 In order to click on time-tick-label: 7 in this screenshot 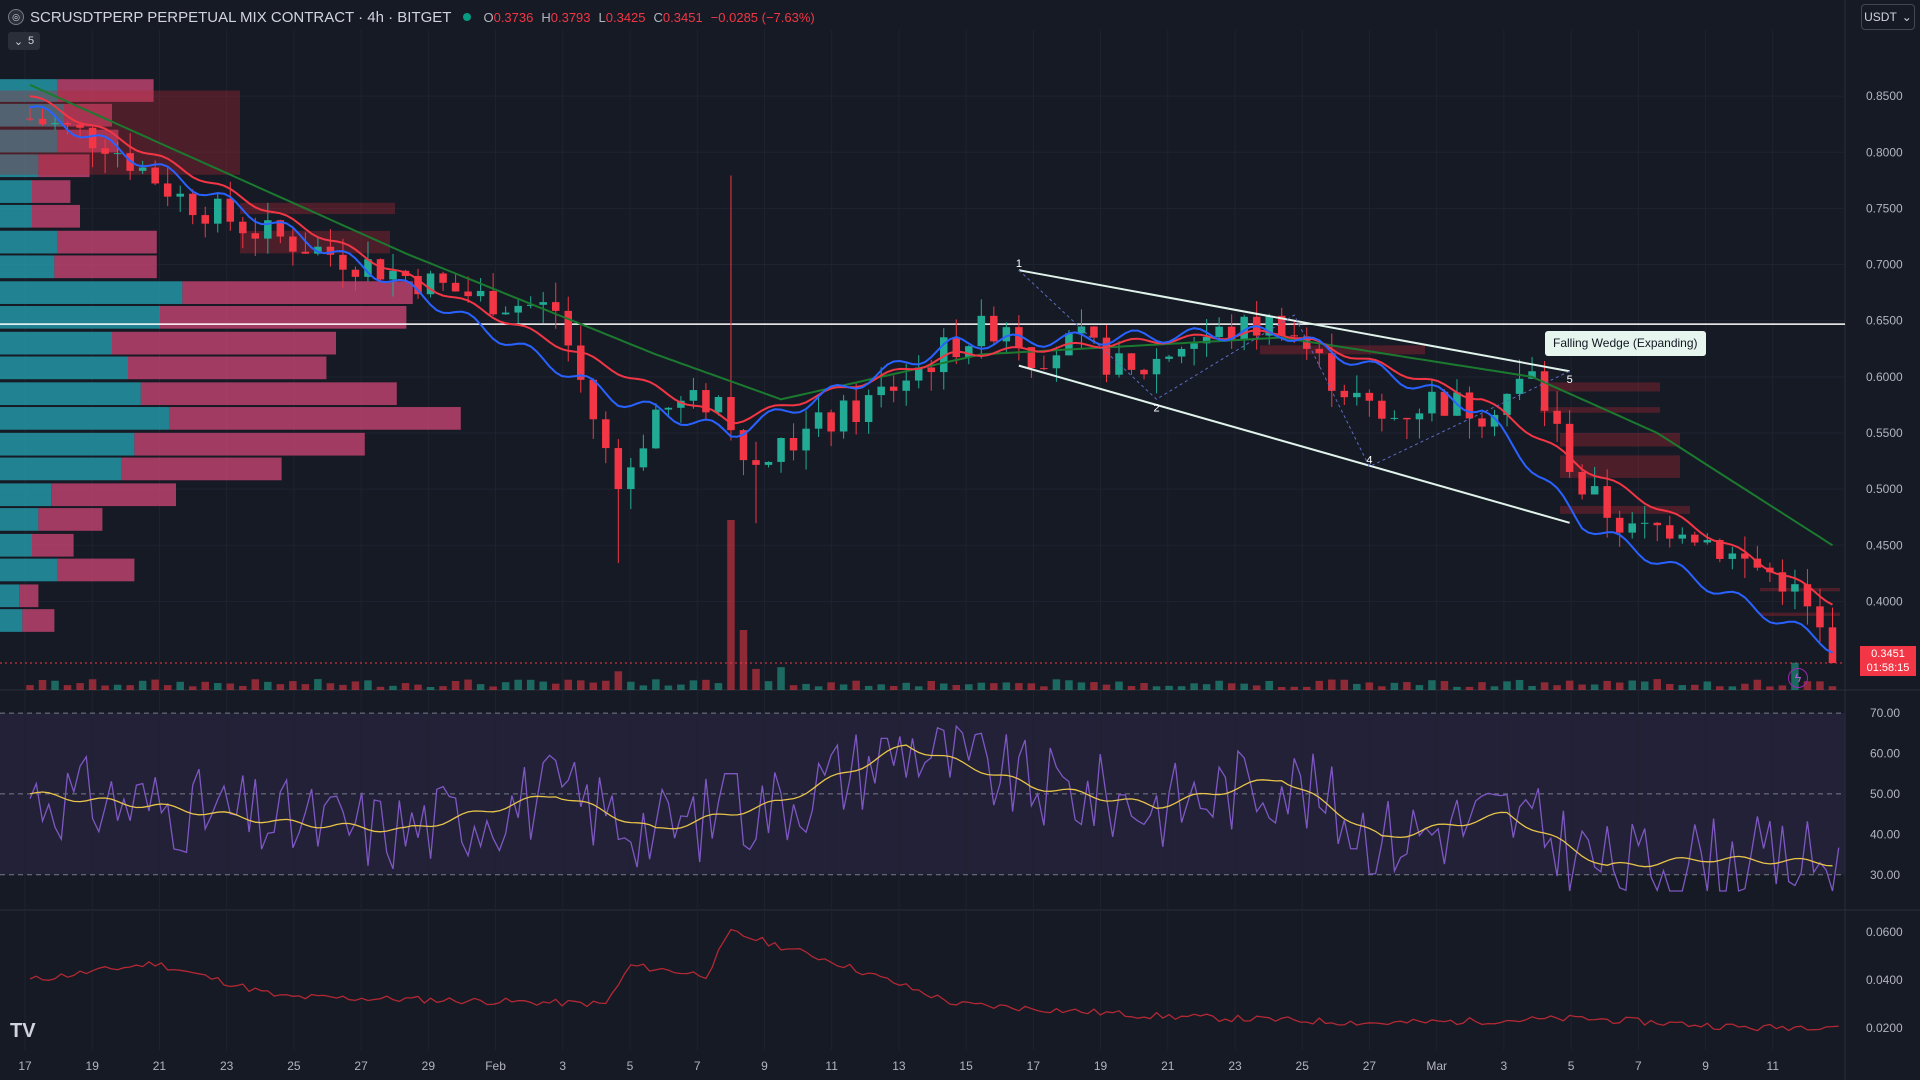, I will do `click(697, 1066)`.